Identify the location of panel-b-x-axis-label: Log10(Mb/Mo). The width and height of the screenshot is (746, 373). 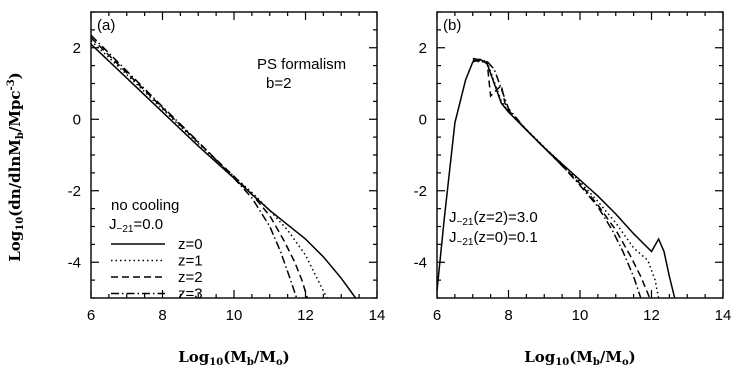
(580, 358).